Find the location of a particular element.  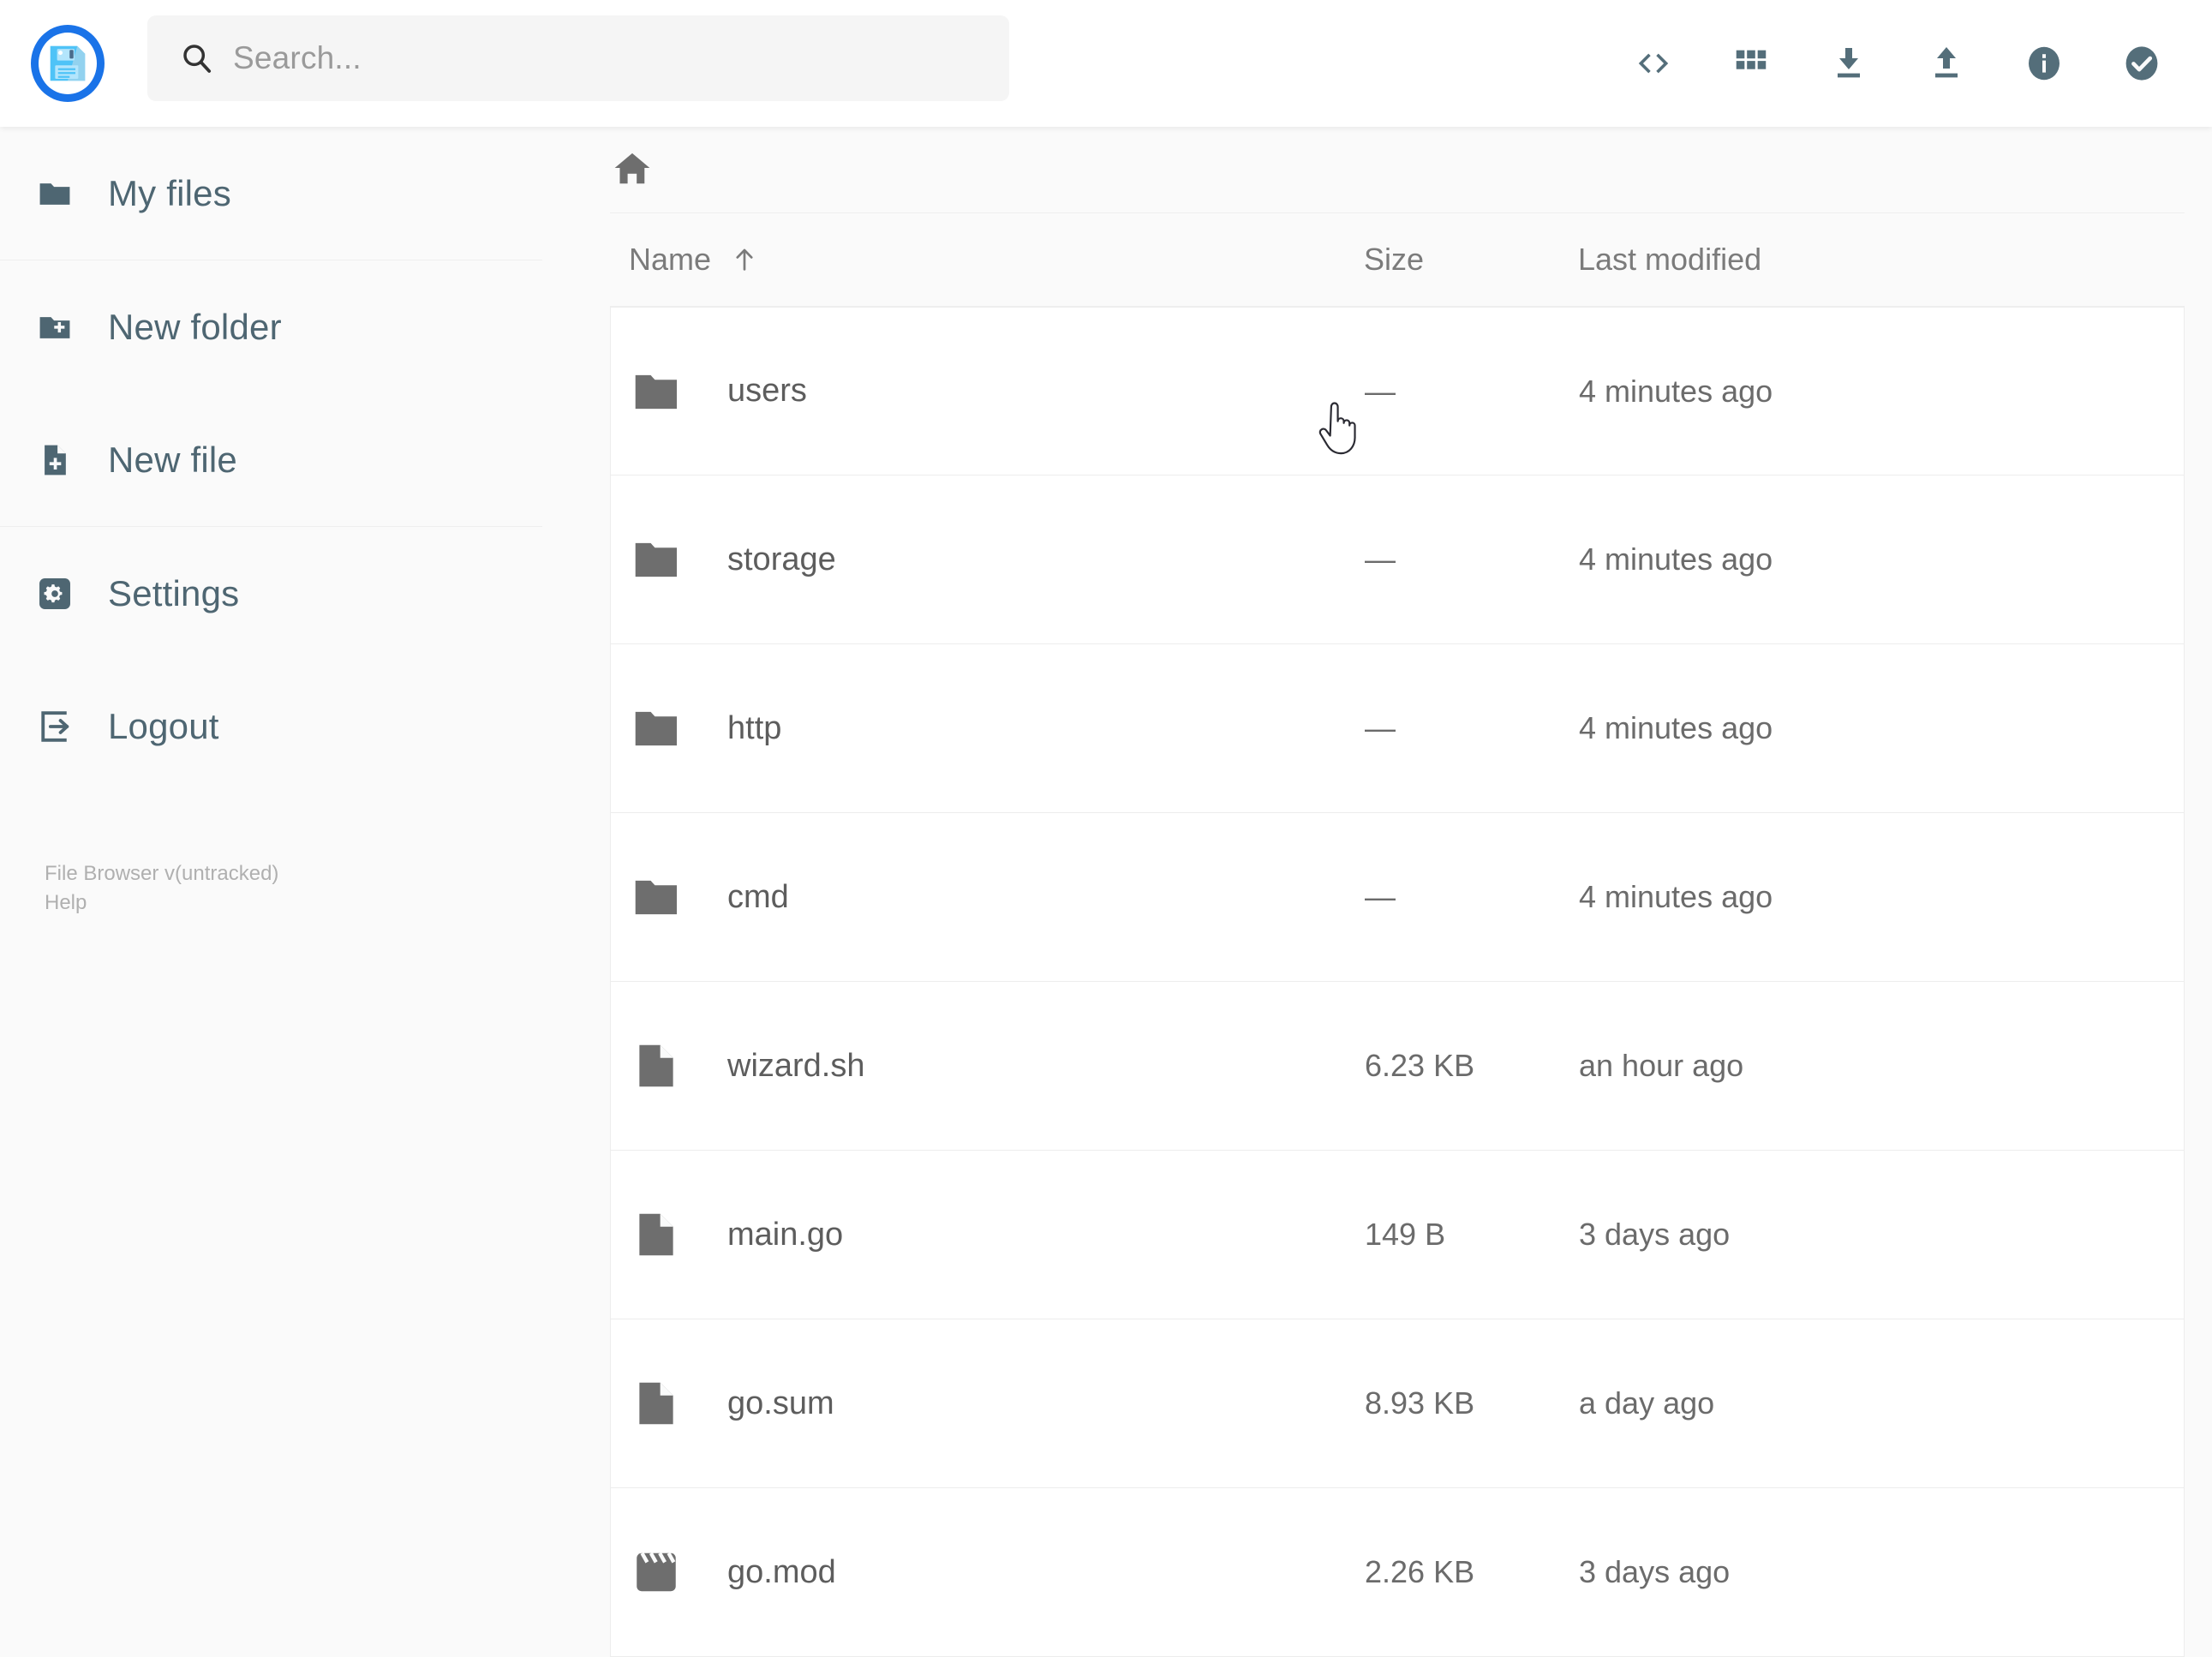

cell-name: wizard.sh is located at coordinates (988, 1065).